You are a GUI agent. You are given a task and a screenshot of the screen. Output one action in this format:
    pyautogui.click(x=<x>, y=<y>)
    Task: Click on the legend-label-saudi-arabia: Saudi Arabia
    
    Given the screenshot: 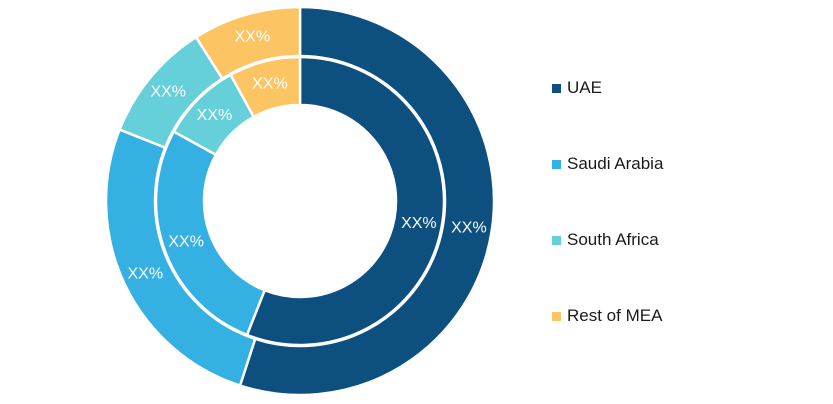 What is the action you would take?
    pyautogui.click(x=615, y=163)
    